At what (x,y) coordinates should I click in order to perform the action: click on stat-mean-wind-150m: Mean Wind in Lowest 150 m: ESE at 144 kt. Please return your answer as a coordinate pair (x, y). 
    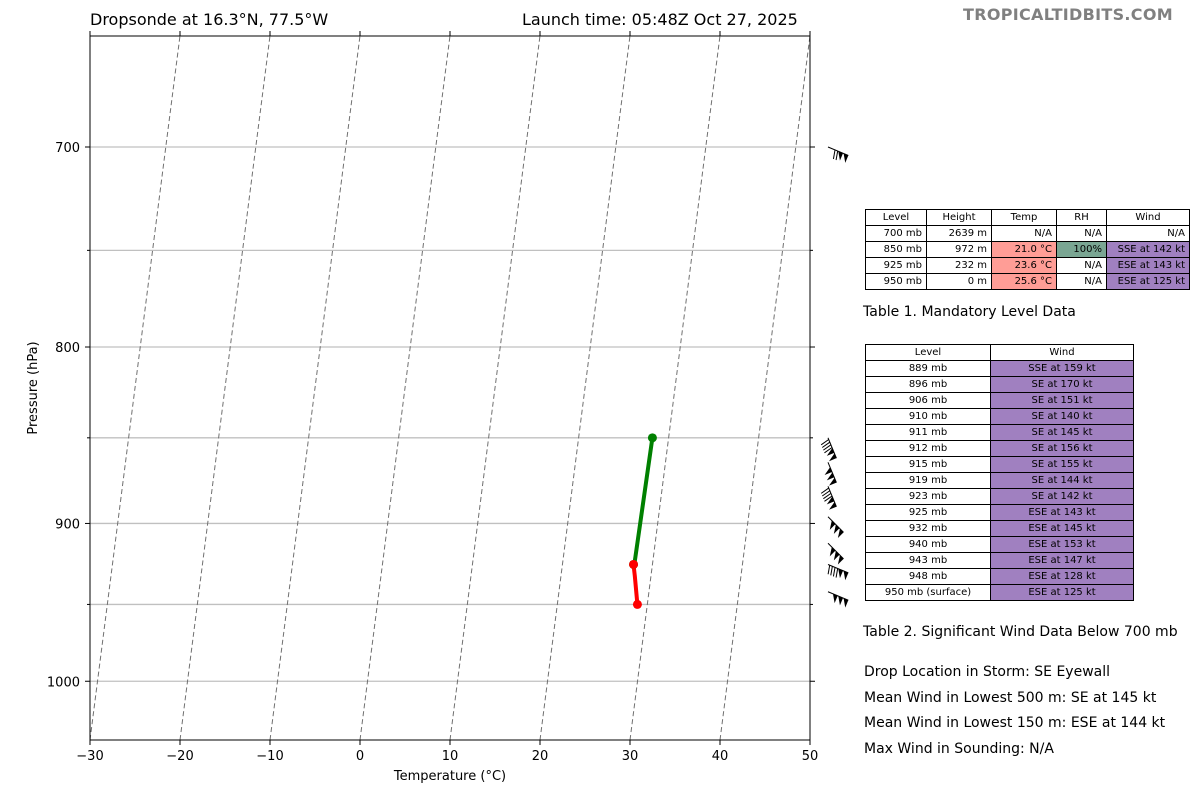
    Looking at the image, I should click on (1015, 723).